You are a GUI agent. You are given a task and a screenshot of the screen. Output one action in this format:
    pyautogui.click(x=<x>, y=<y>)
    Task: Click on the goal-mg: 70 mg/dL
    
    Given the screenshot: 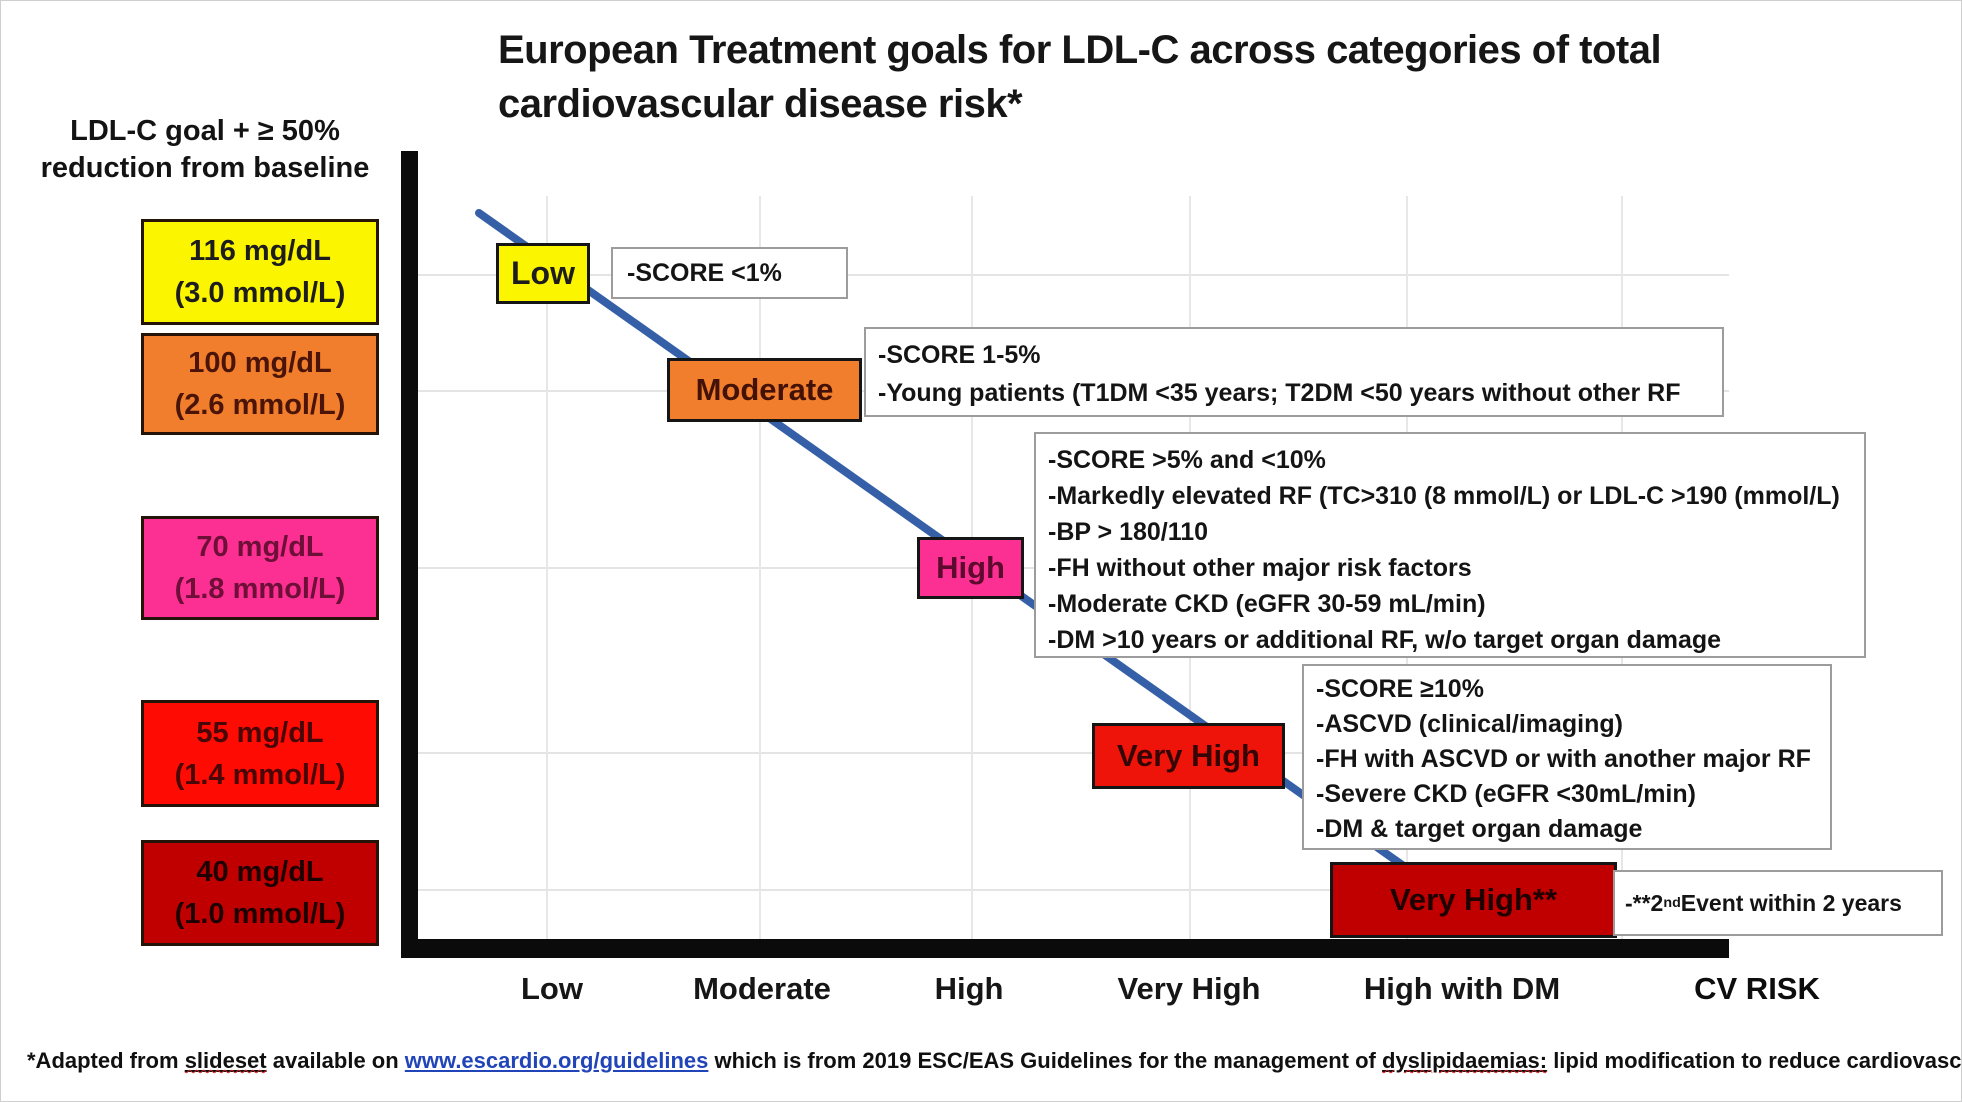 What is the action you would take?
    pyautogui.click(x=260, y=547)
    